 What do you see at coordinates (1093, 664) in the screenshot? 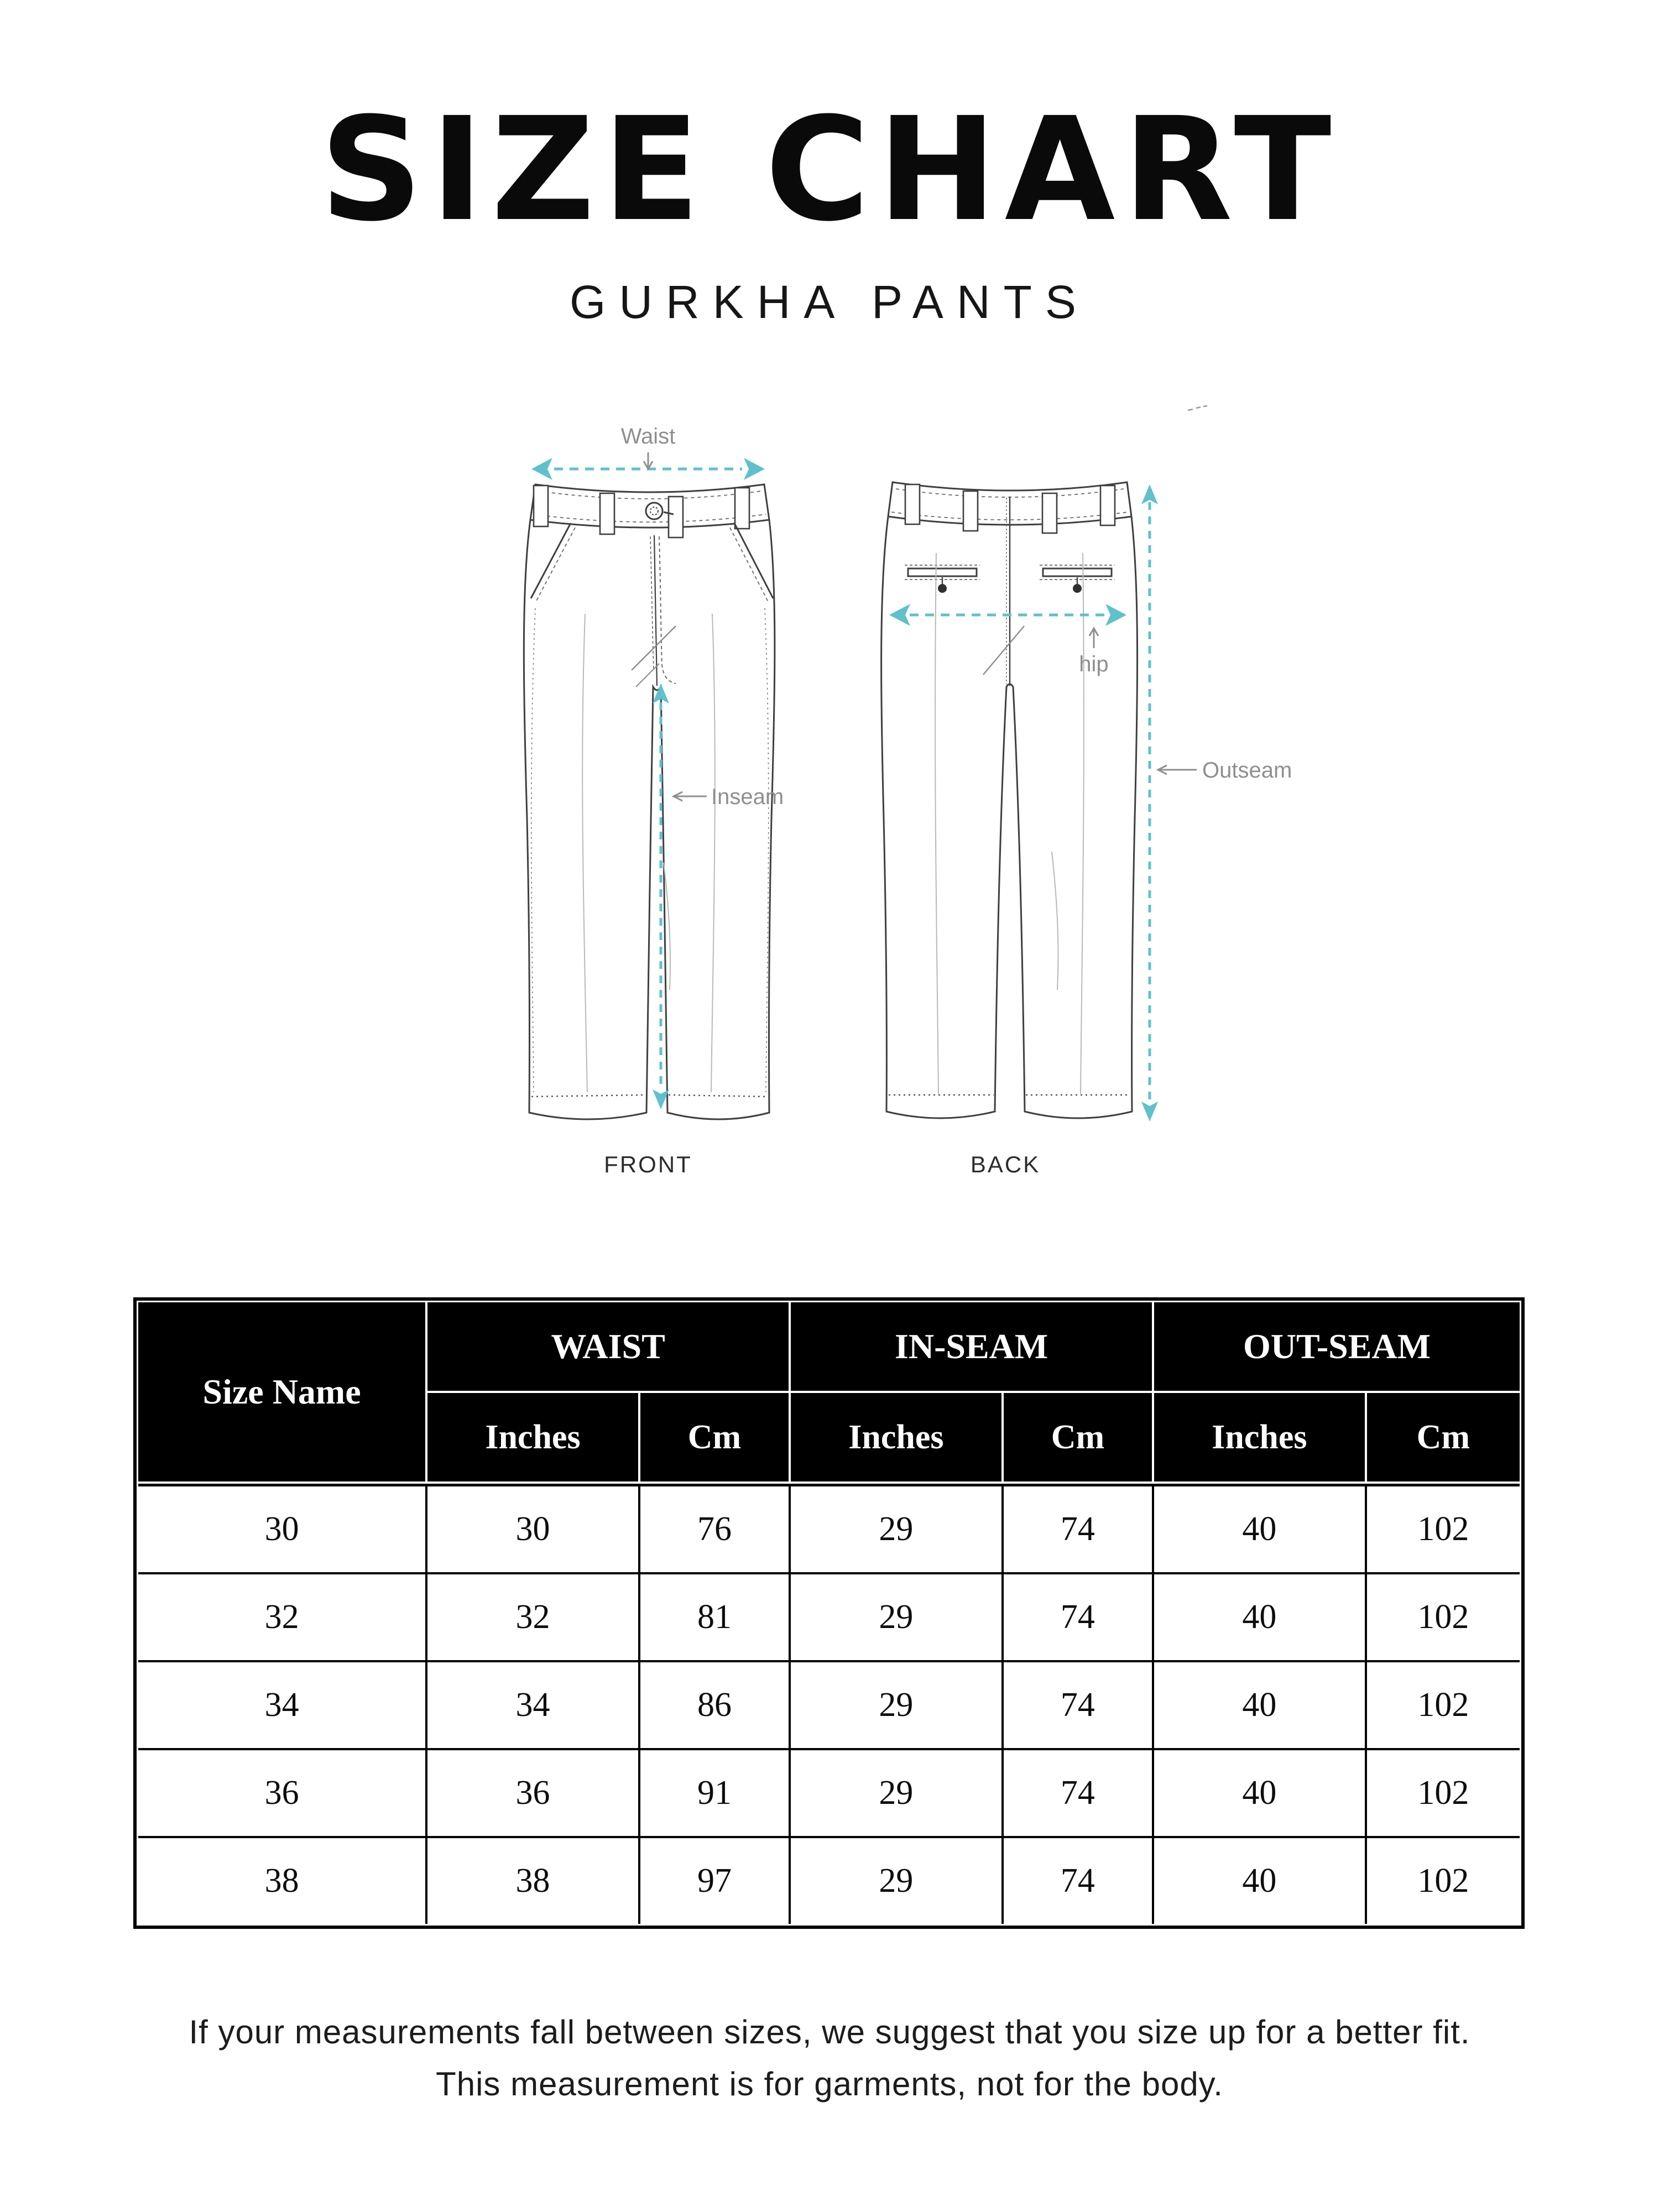
I see `hip-label: hip` at bounding box center [1093, 664].